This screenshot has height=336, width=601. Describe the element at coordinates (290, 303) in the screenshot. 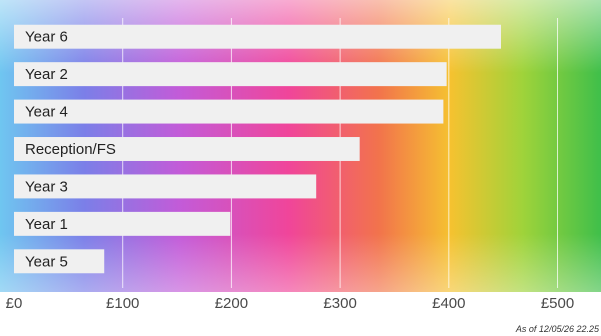

I see `x-axis-ticks: £0 £100 £200 £300 £400 £500` at that location.